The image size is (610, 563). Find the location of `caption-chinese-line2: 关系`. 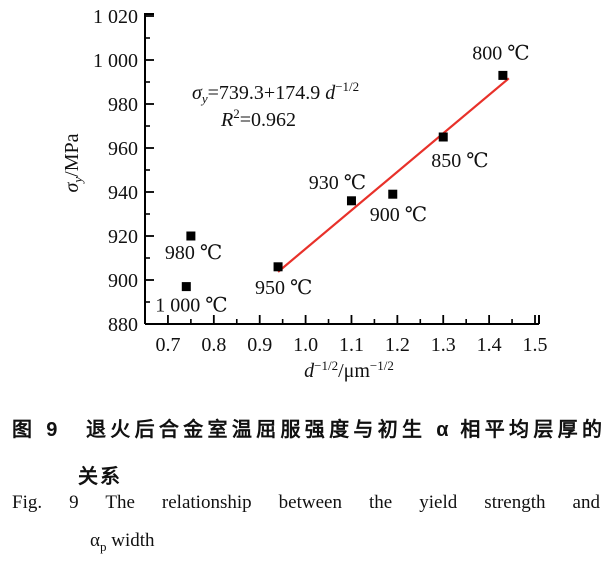

caption-chinese-line2: 关系 is located at coordinates (100, 477).